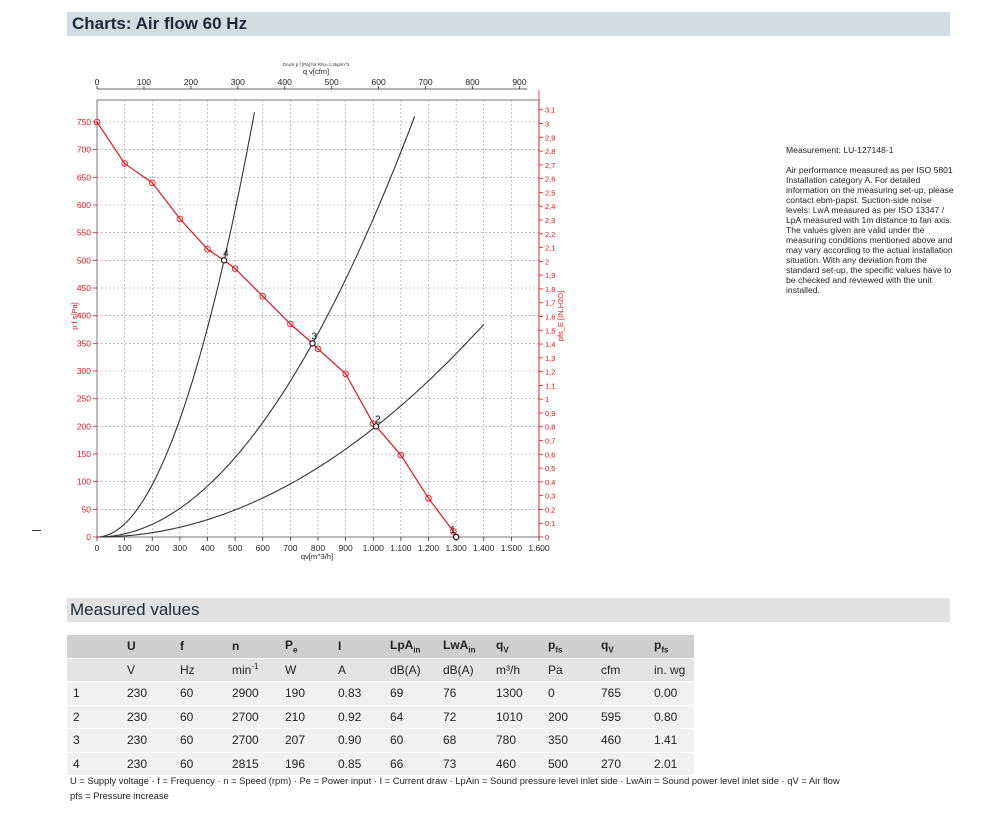 This screenshot has width=1000, height=825. Describe the element at coordinates (425, 82) in the screenshot. I see `top-tick-label: 700` at that location.